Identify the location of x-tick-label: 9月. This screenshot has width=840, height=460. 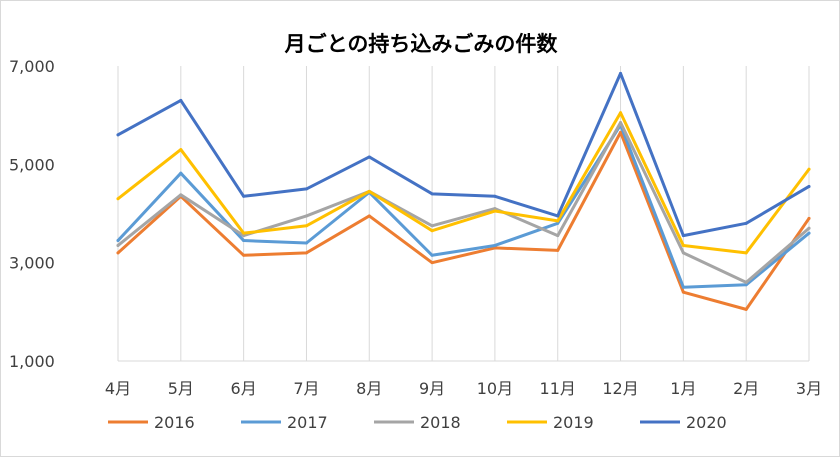
(432, 388).